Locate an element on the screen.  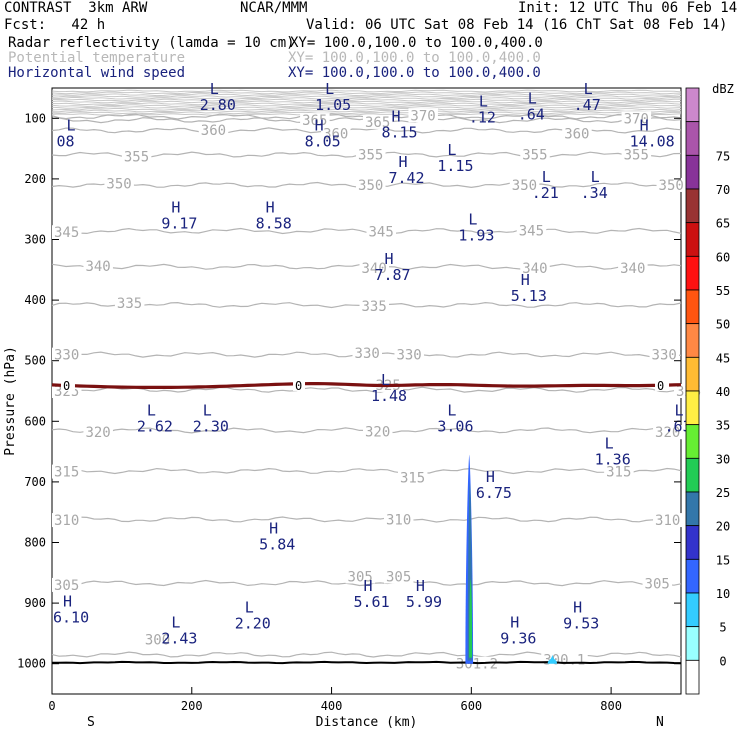
theta-label: 350 is located at coordinates (370, 186).